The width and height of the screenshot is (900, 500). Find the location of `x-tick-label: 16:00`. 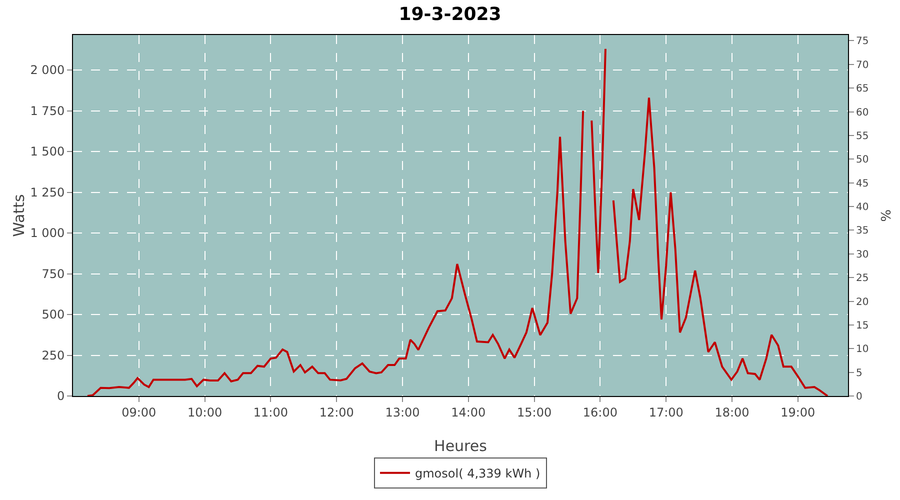

x-tick-label: 16:00 is located at coordinates (600, 412).